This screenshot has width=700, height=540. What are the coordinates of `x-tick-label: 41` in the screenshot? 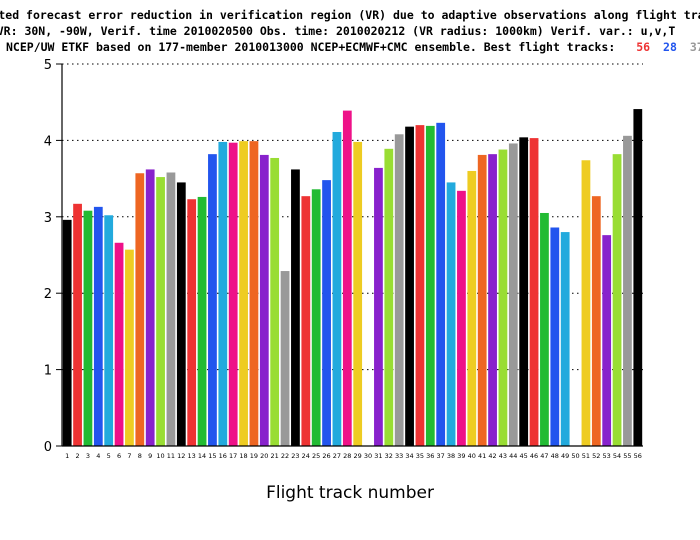 It's located at (482, 456).